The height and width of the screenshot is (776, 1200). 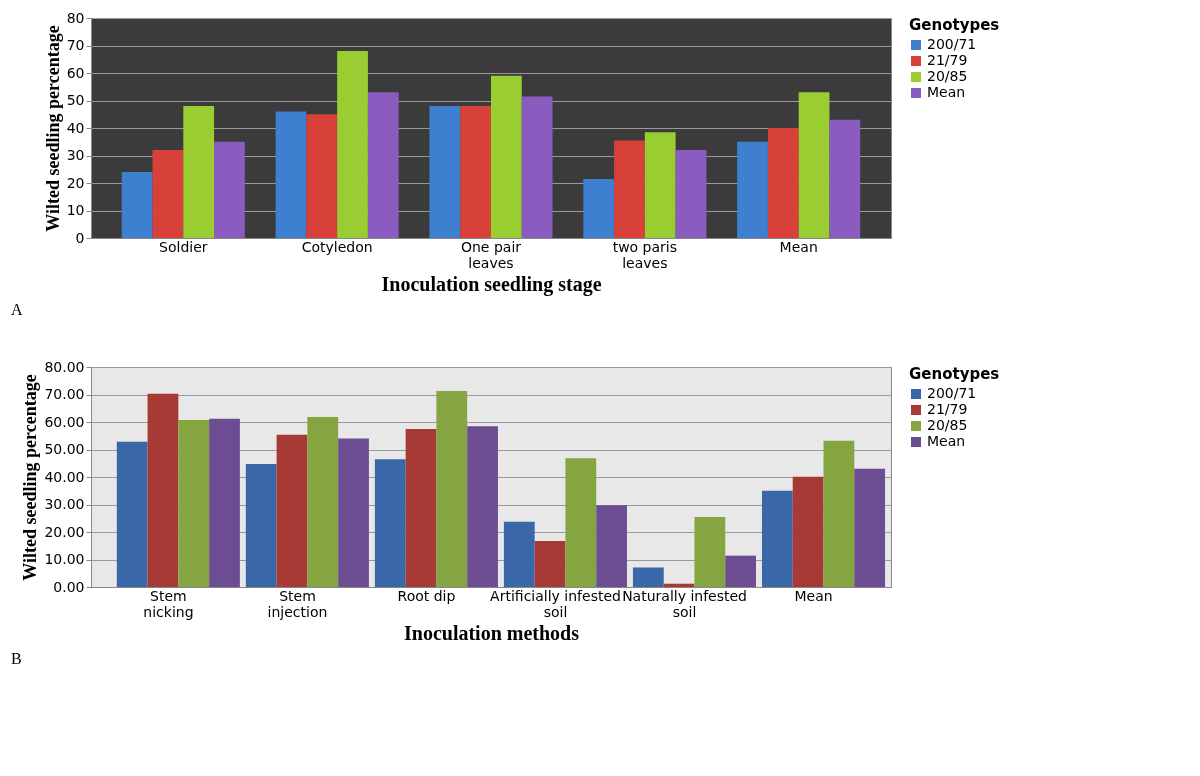 What do you see at coordinates (645, 254) in the screenshot?
I see `x-tick-label: two paris leaves` at bounding box center [645, 254].